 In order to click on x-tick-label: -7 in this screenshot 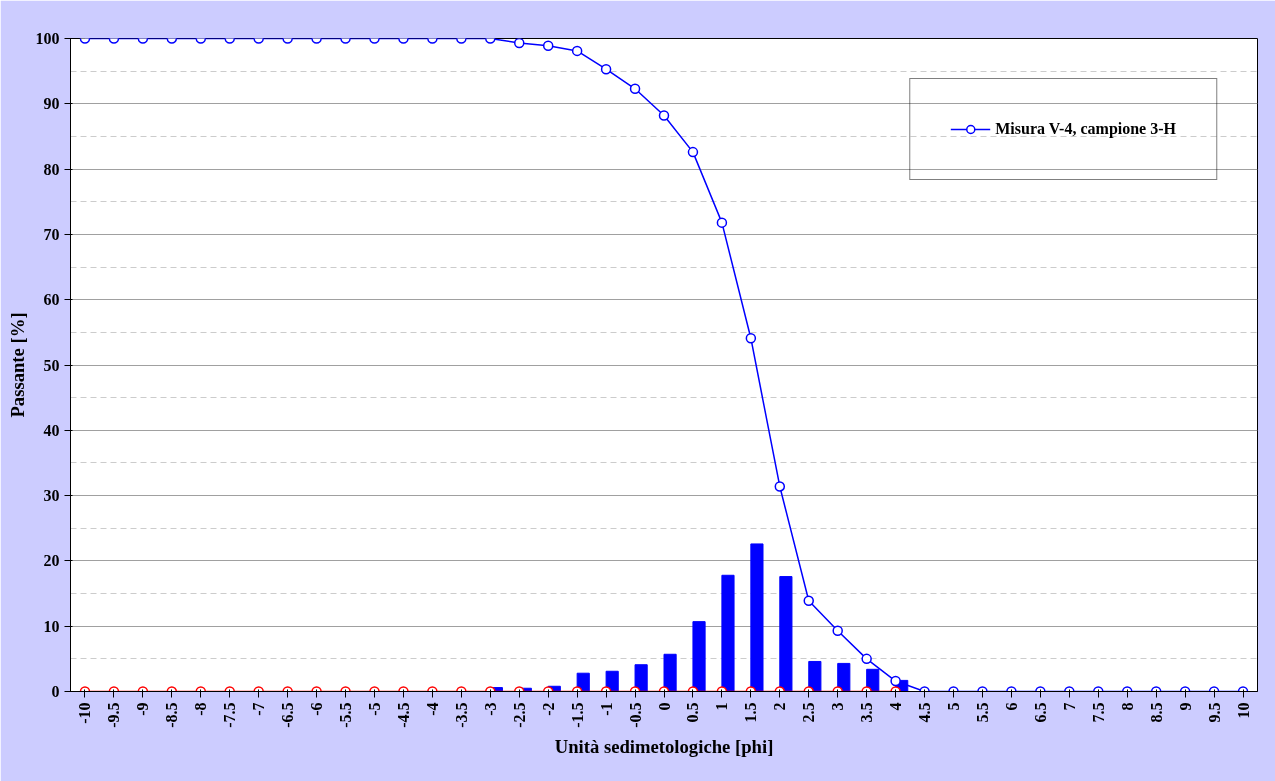, I will do `click(259, 709)`.